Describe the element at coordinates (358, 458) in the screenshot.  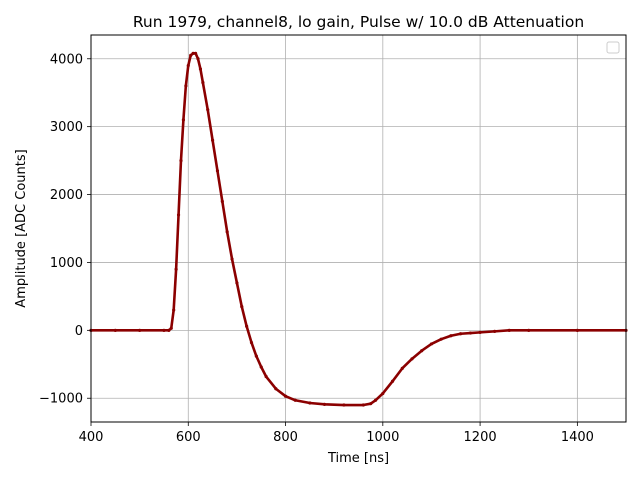
I see `x-axis-label: Time [ns]` at that location.